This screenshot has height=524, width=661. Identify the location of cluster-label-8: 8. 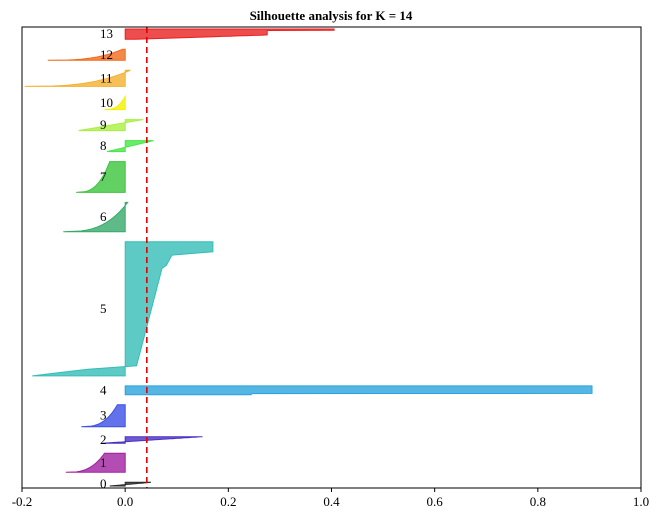
(103, 145).